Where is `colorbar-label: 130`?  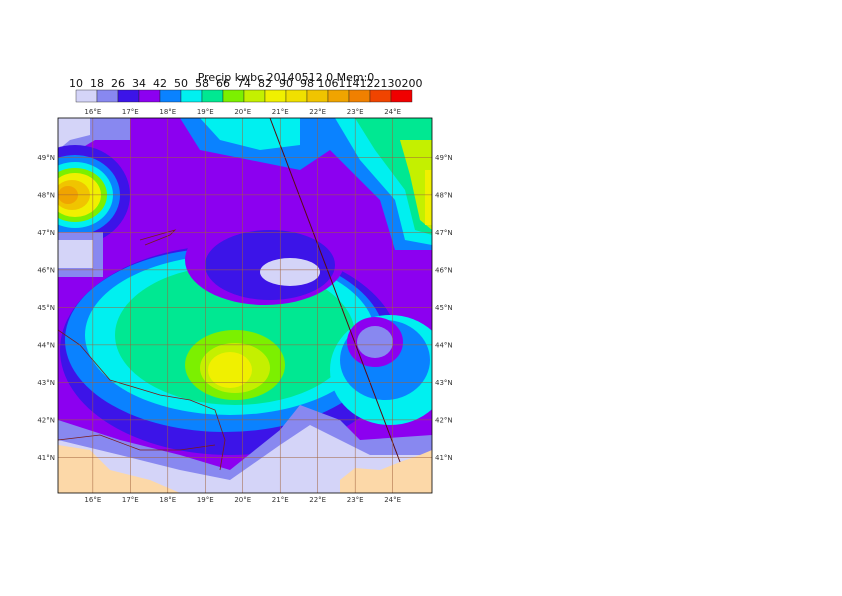
colorbar-label: 130 is located at coordinates (391, 83).